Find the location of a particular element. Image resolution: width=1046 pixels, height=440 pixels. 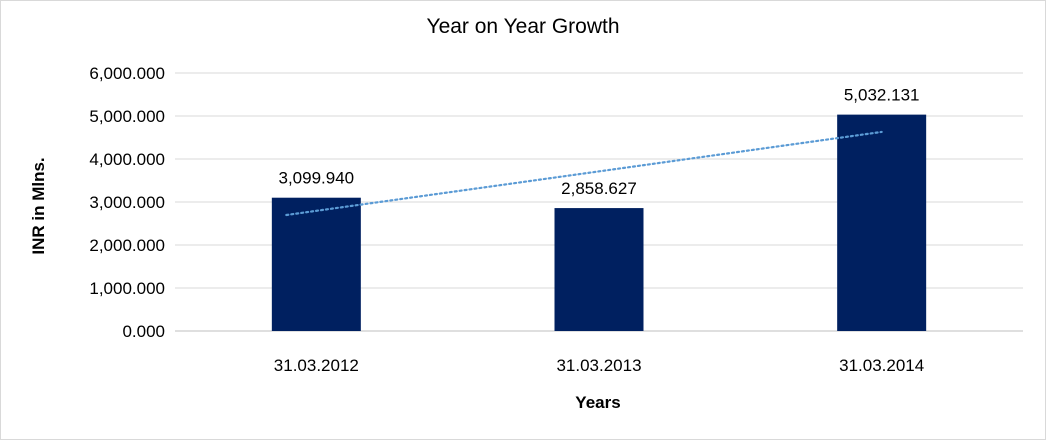

y-tick-label: 0.000 is located at coordinates (143, 331).